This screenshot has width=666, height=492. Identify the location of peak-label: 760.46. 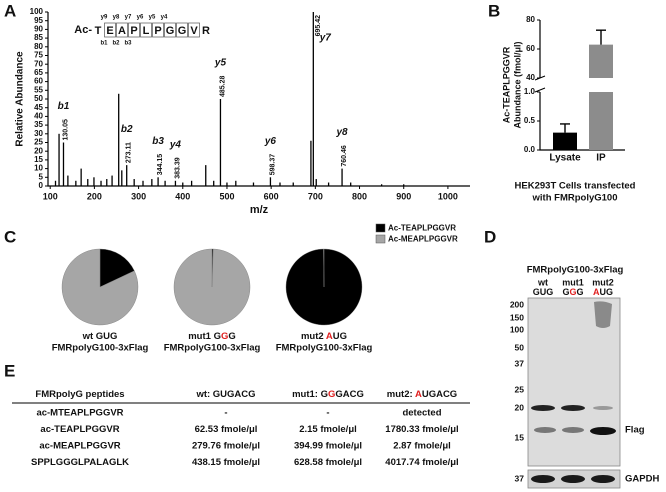
(344, 156).